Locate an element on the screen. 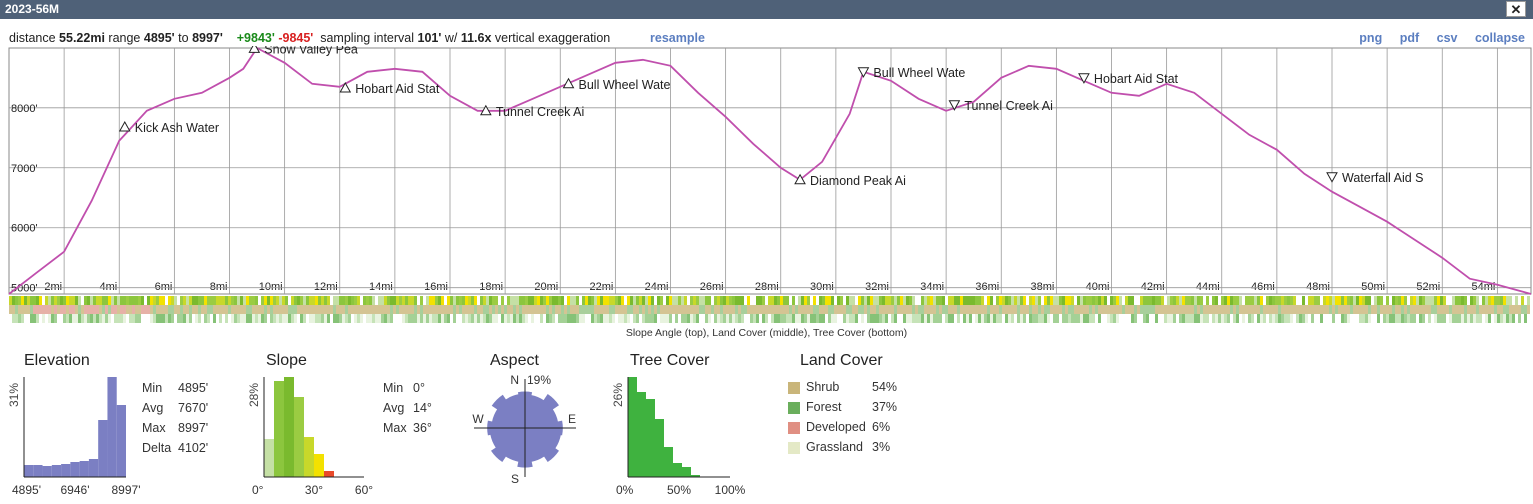 This screenshot has width=1533, height=504. png-link: png is located at coordinates (1371, 38).